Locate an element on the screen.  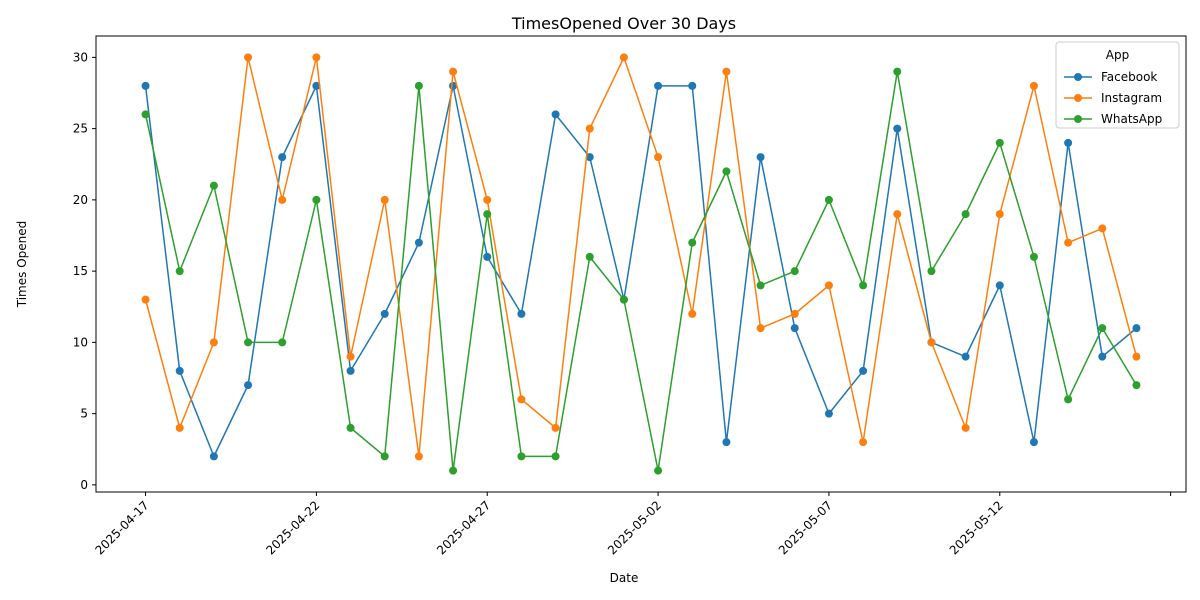
y-tick-label: 5 is located at coordinates (84, 414).